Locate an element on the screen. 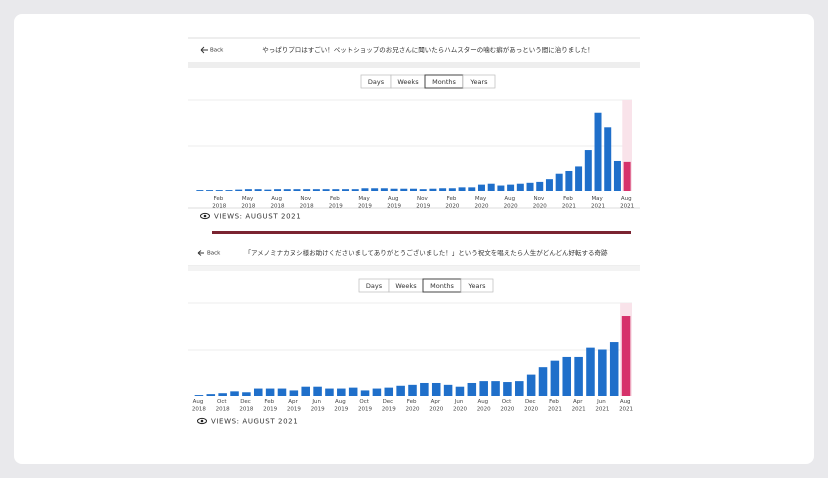 This screenshot has width=828, height=478. x-tick-label: Nov 2019 is located at coordinates (423, 203).